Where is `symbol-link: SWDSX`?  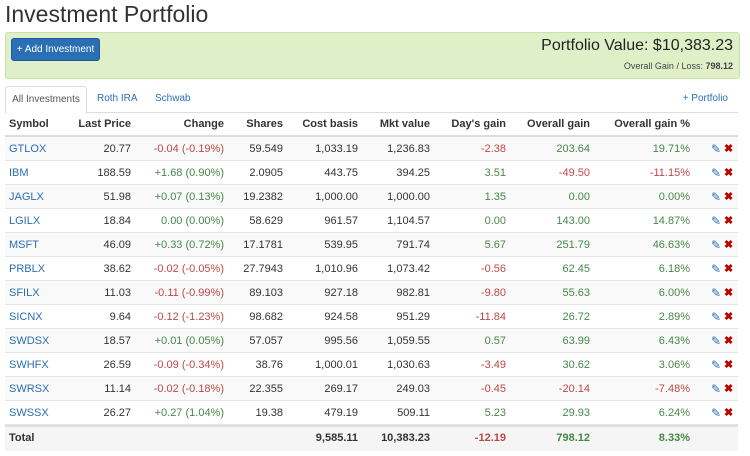 symbol-link: SWDSX is located at coordinates (29, 341).